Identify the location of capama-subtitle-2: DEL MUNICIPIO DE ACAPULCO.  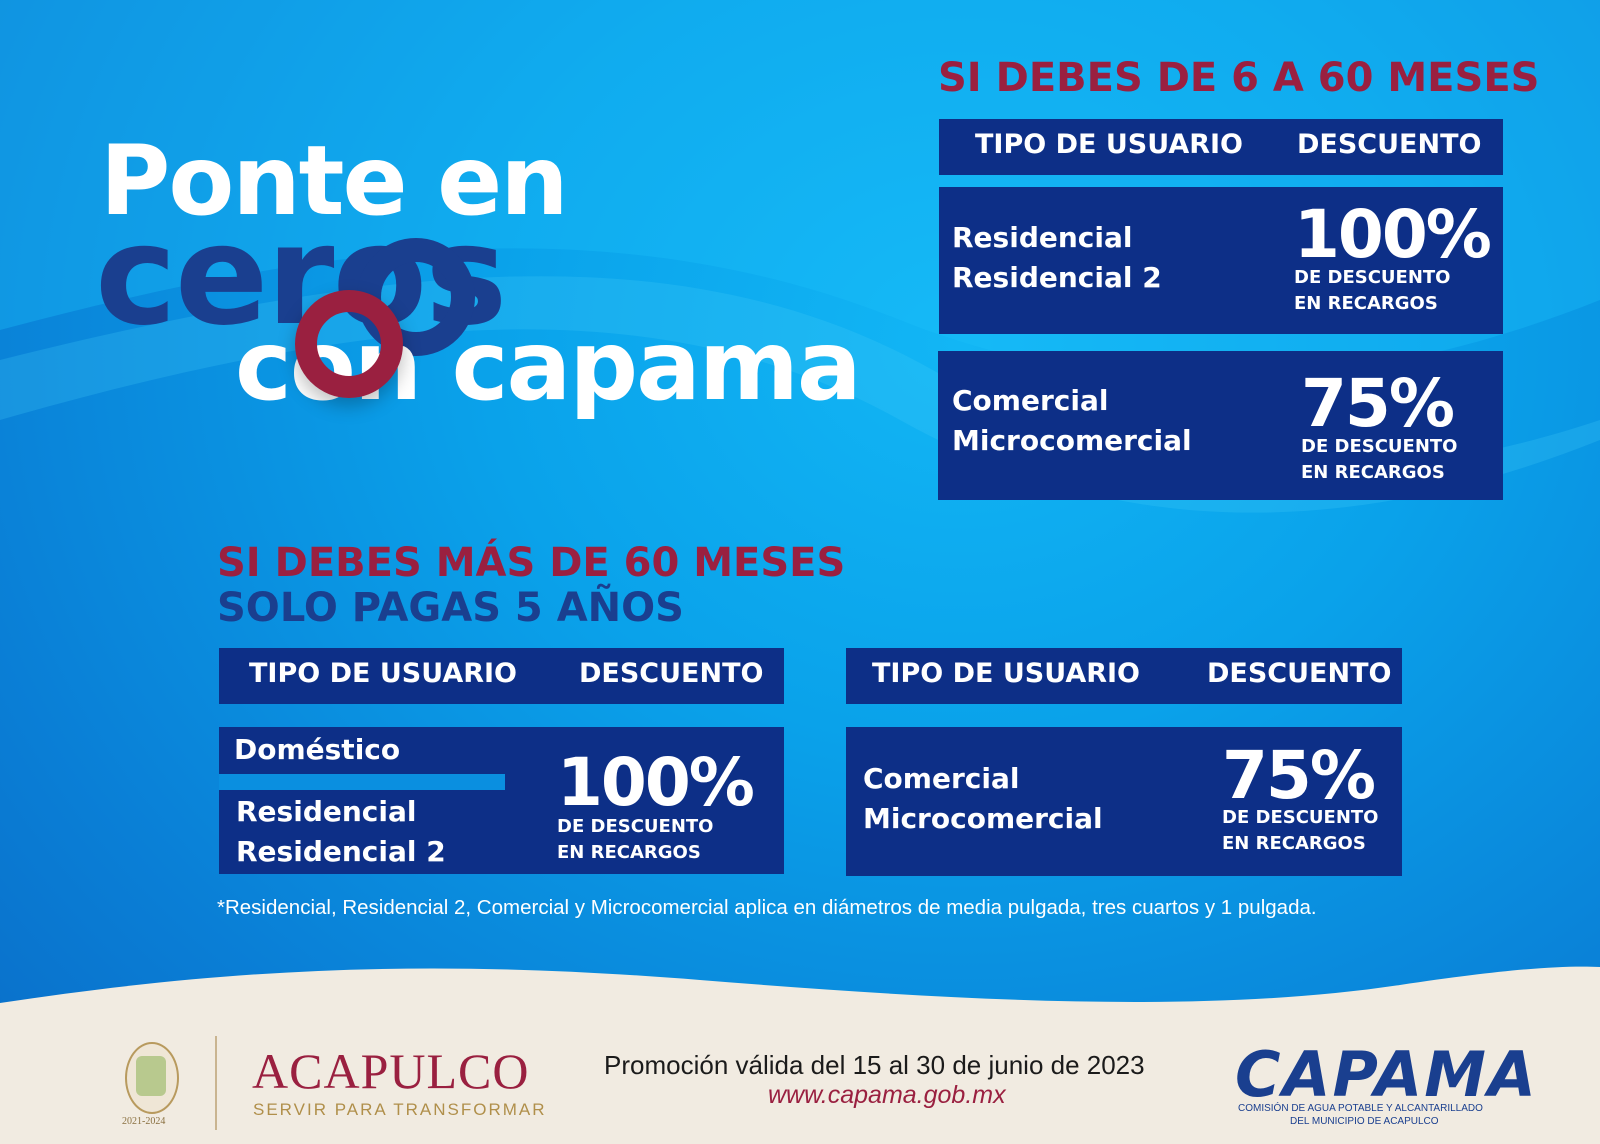
(1364, 1121).